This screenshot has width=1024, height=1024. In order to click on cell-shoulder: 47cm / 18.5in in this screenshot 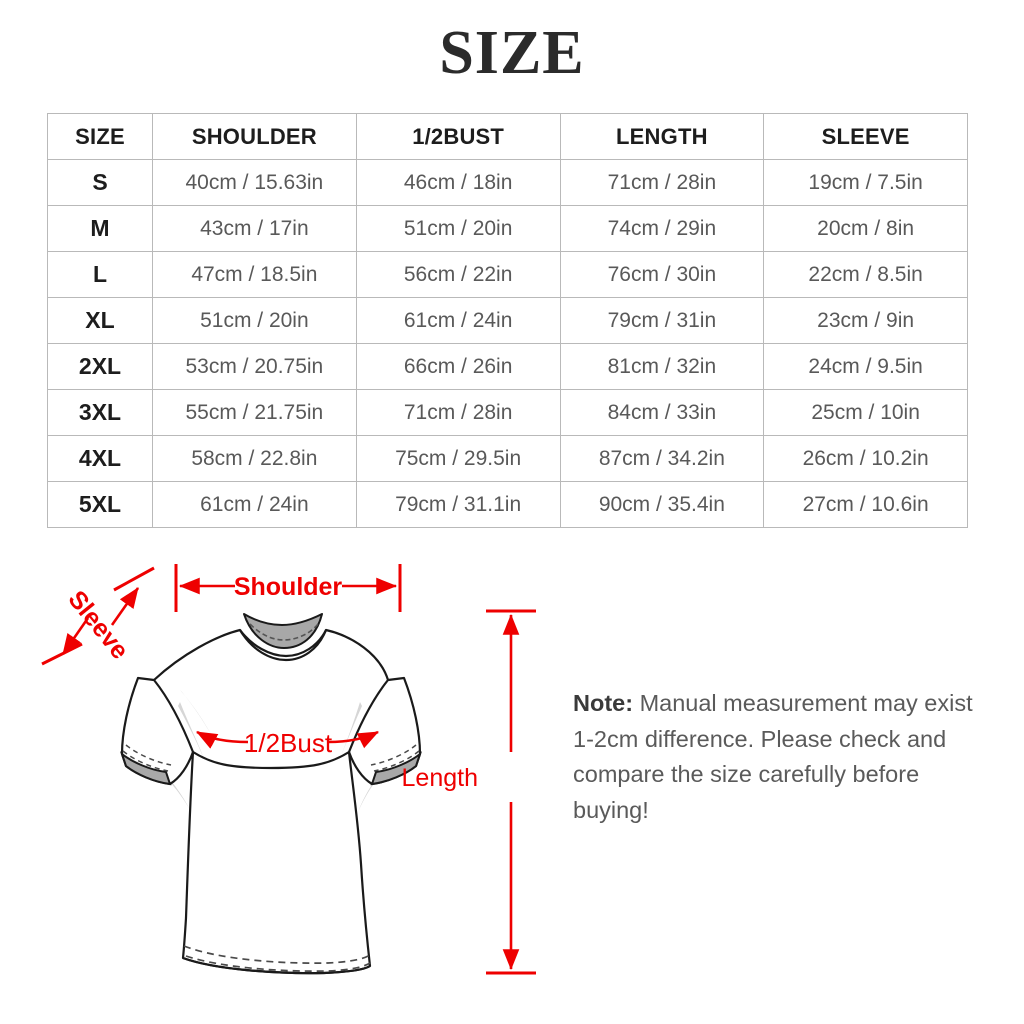, I will do `click(254, 274)`.